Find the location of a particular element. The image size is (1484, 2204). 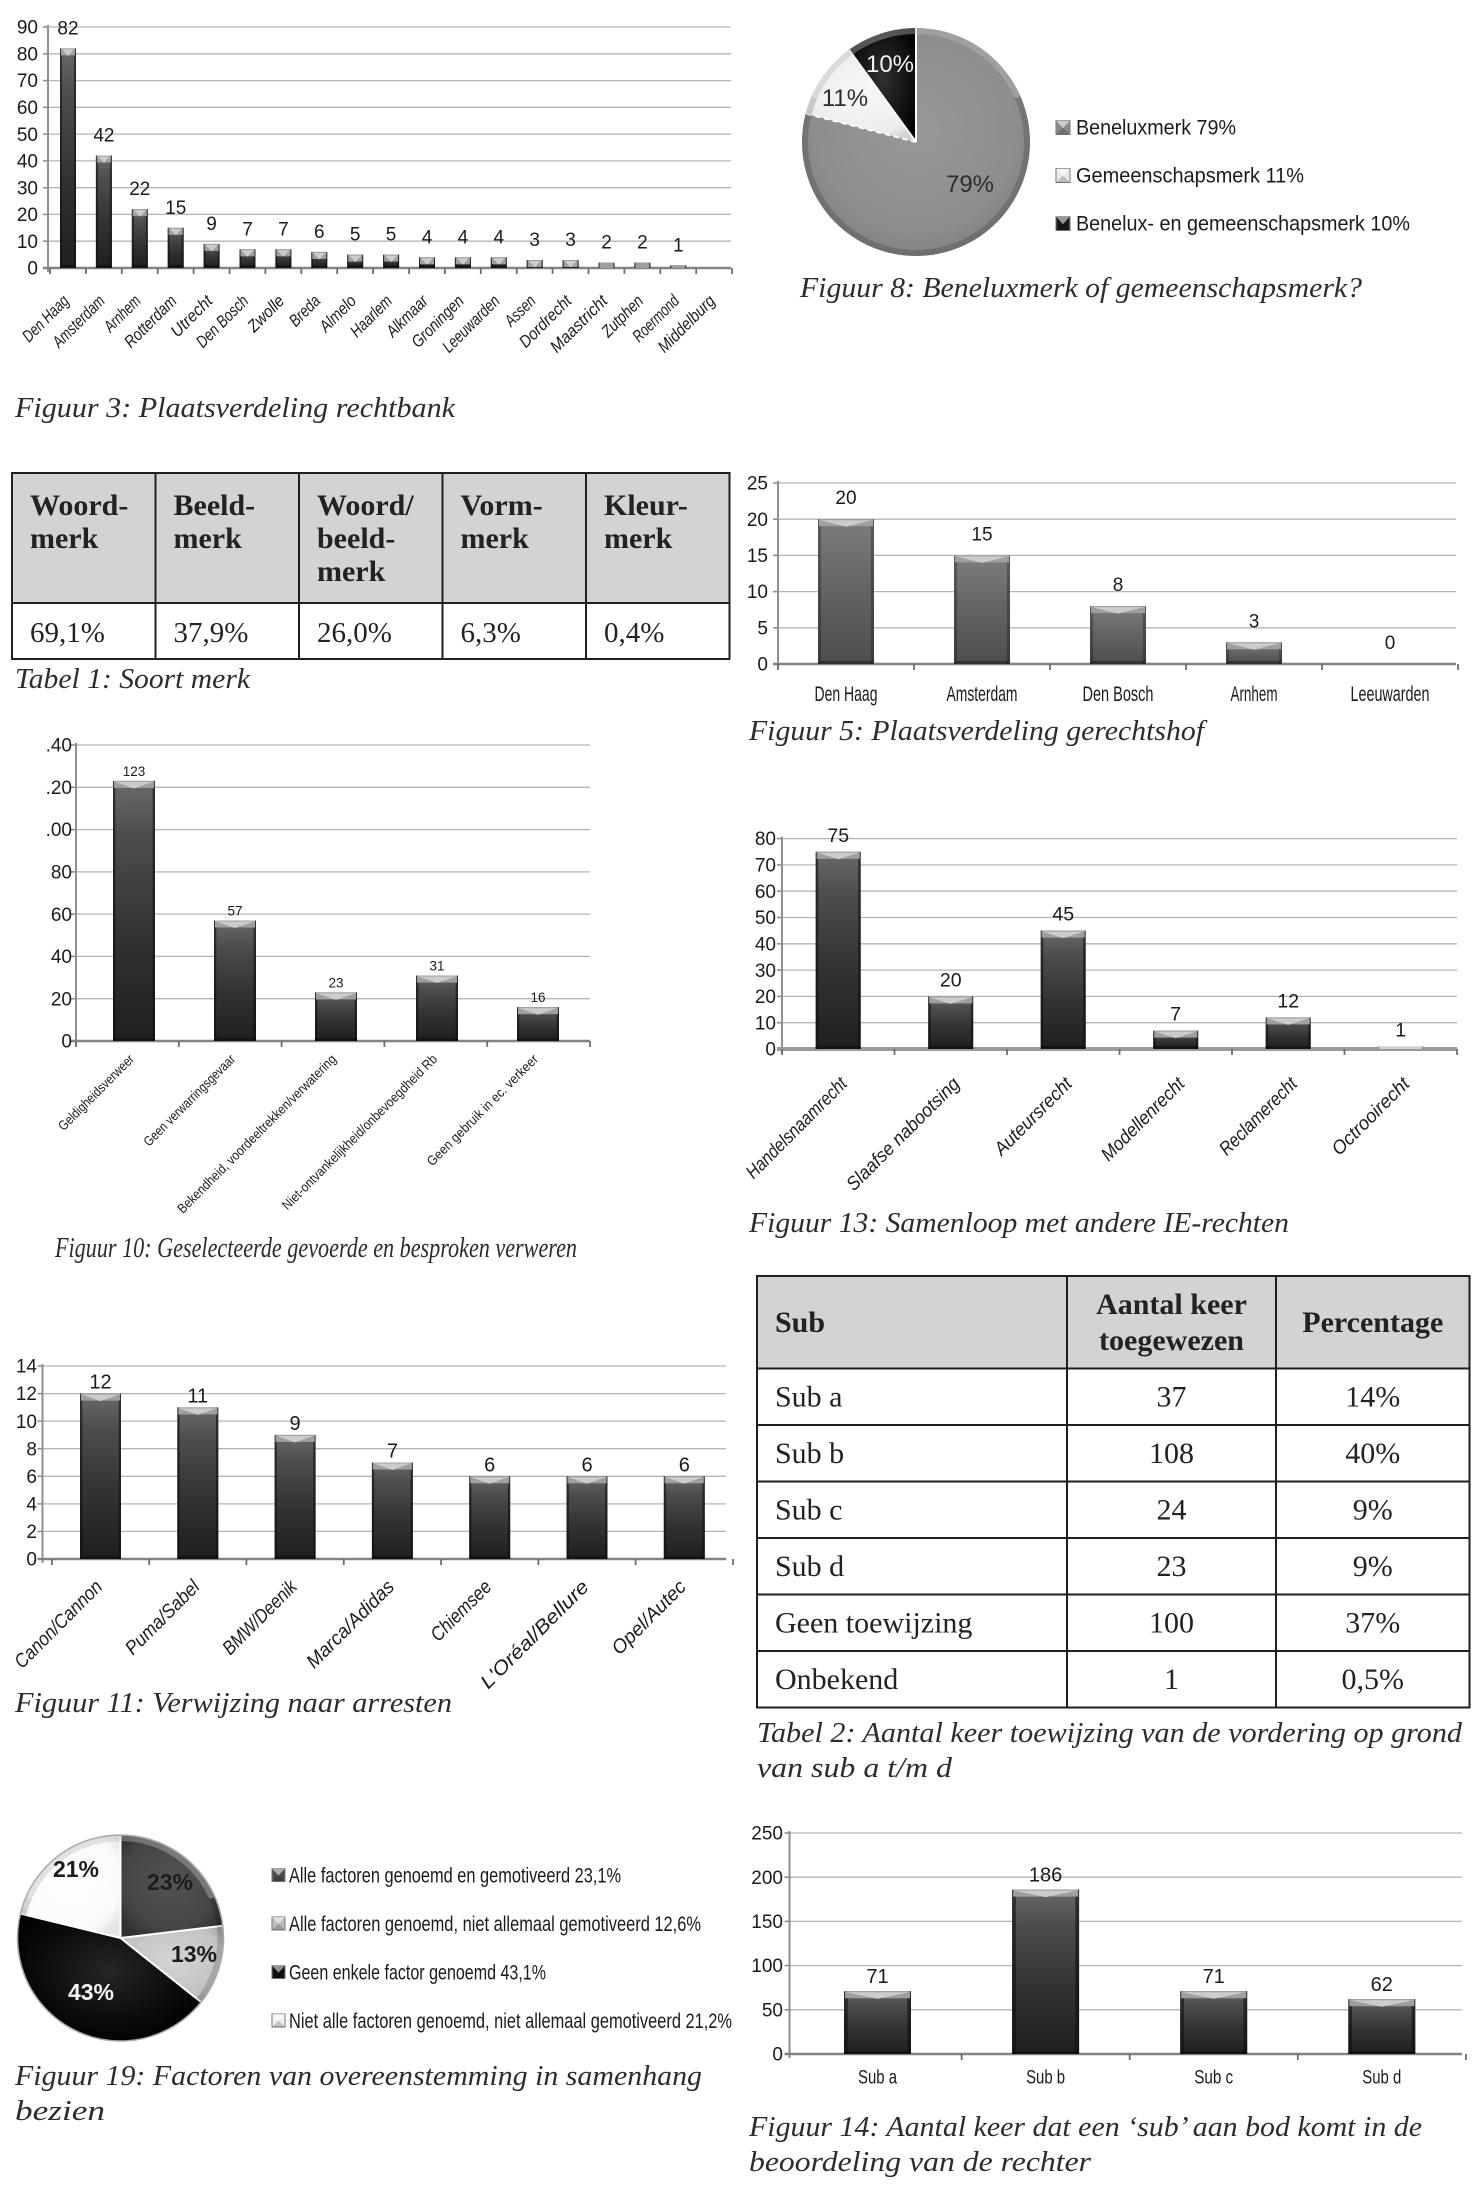

svg-text: Reclamerecht is located at coordinates (1258, 1116).